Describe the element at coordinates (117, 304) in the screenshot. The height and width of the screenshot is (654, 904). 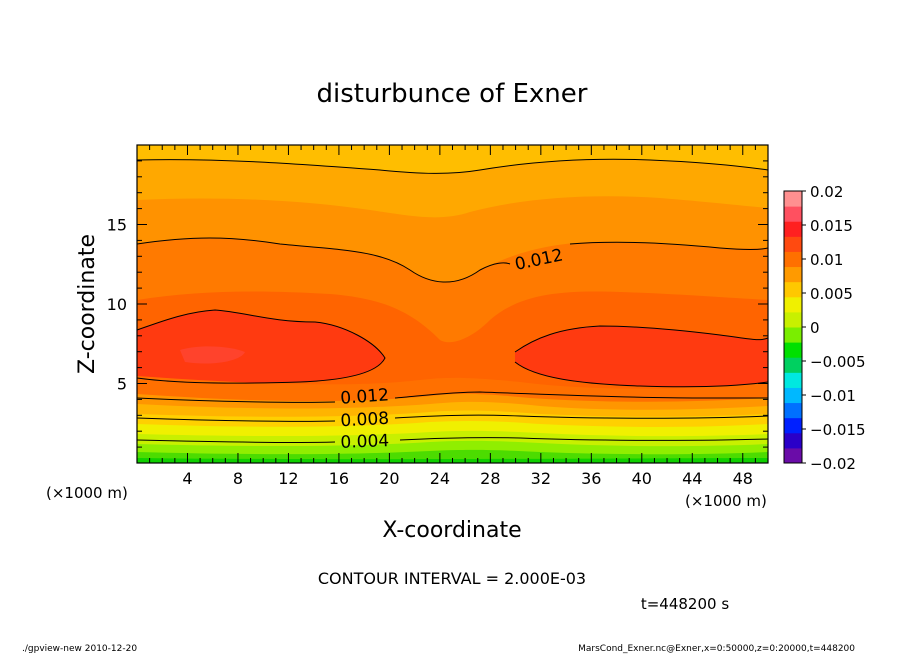
I see `y-tick-label: 10` at that location.